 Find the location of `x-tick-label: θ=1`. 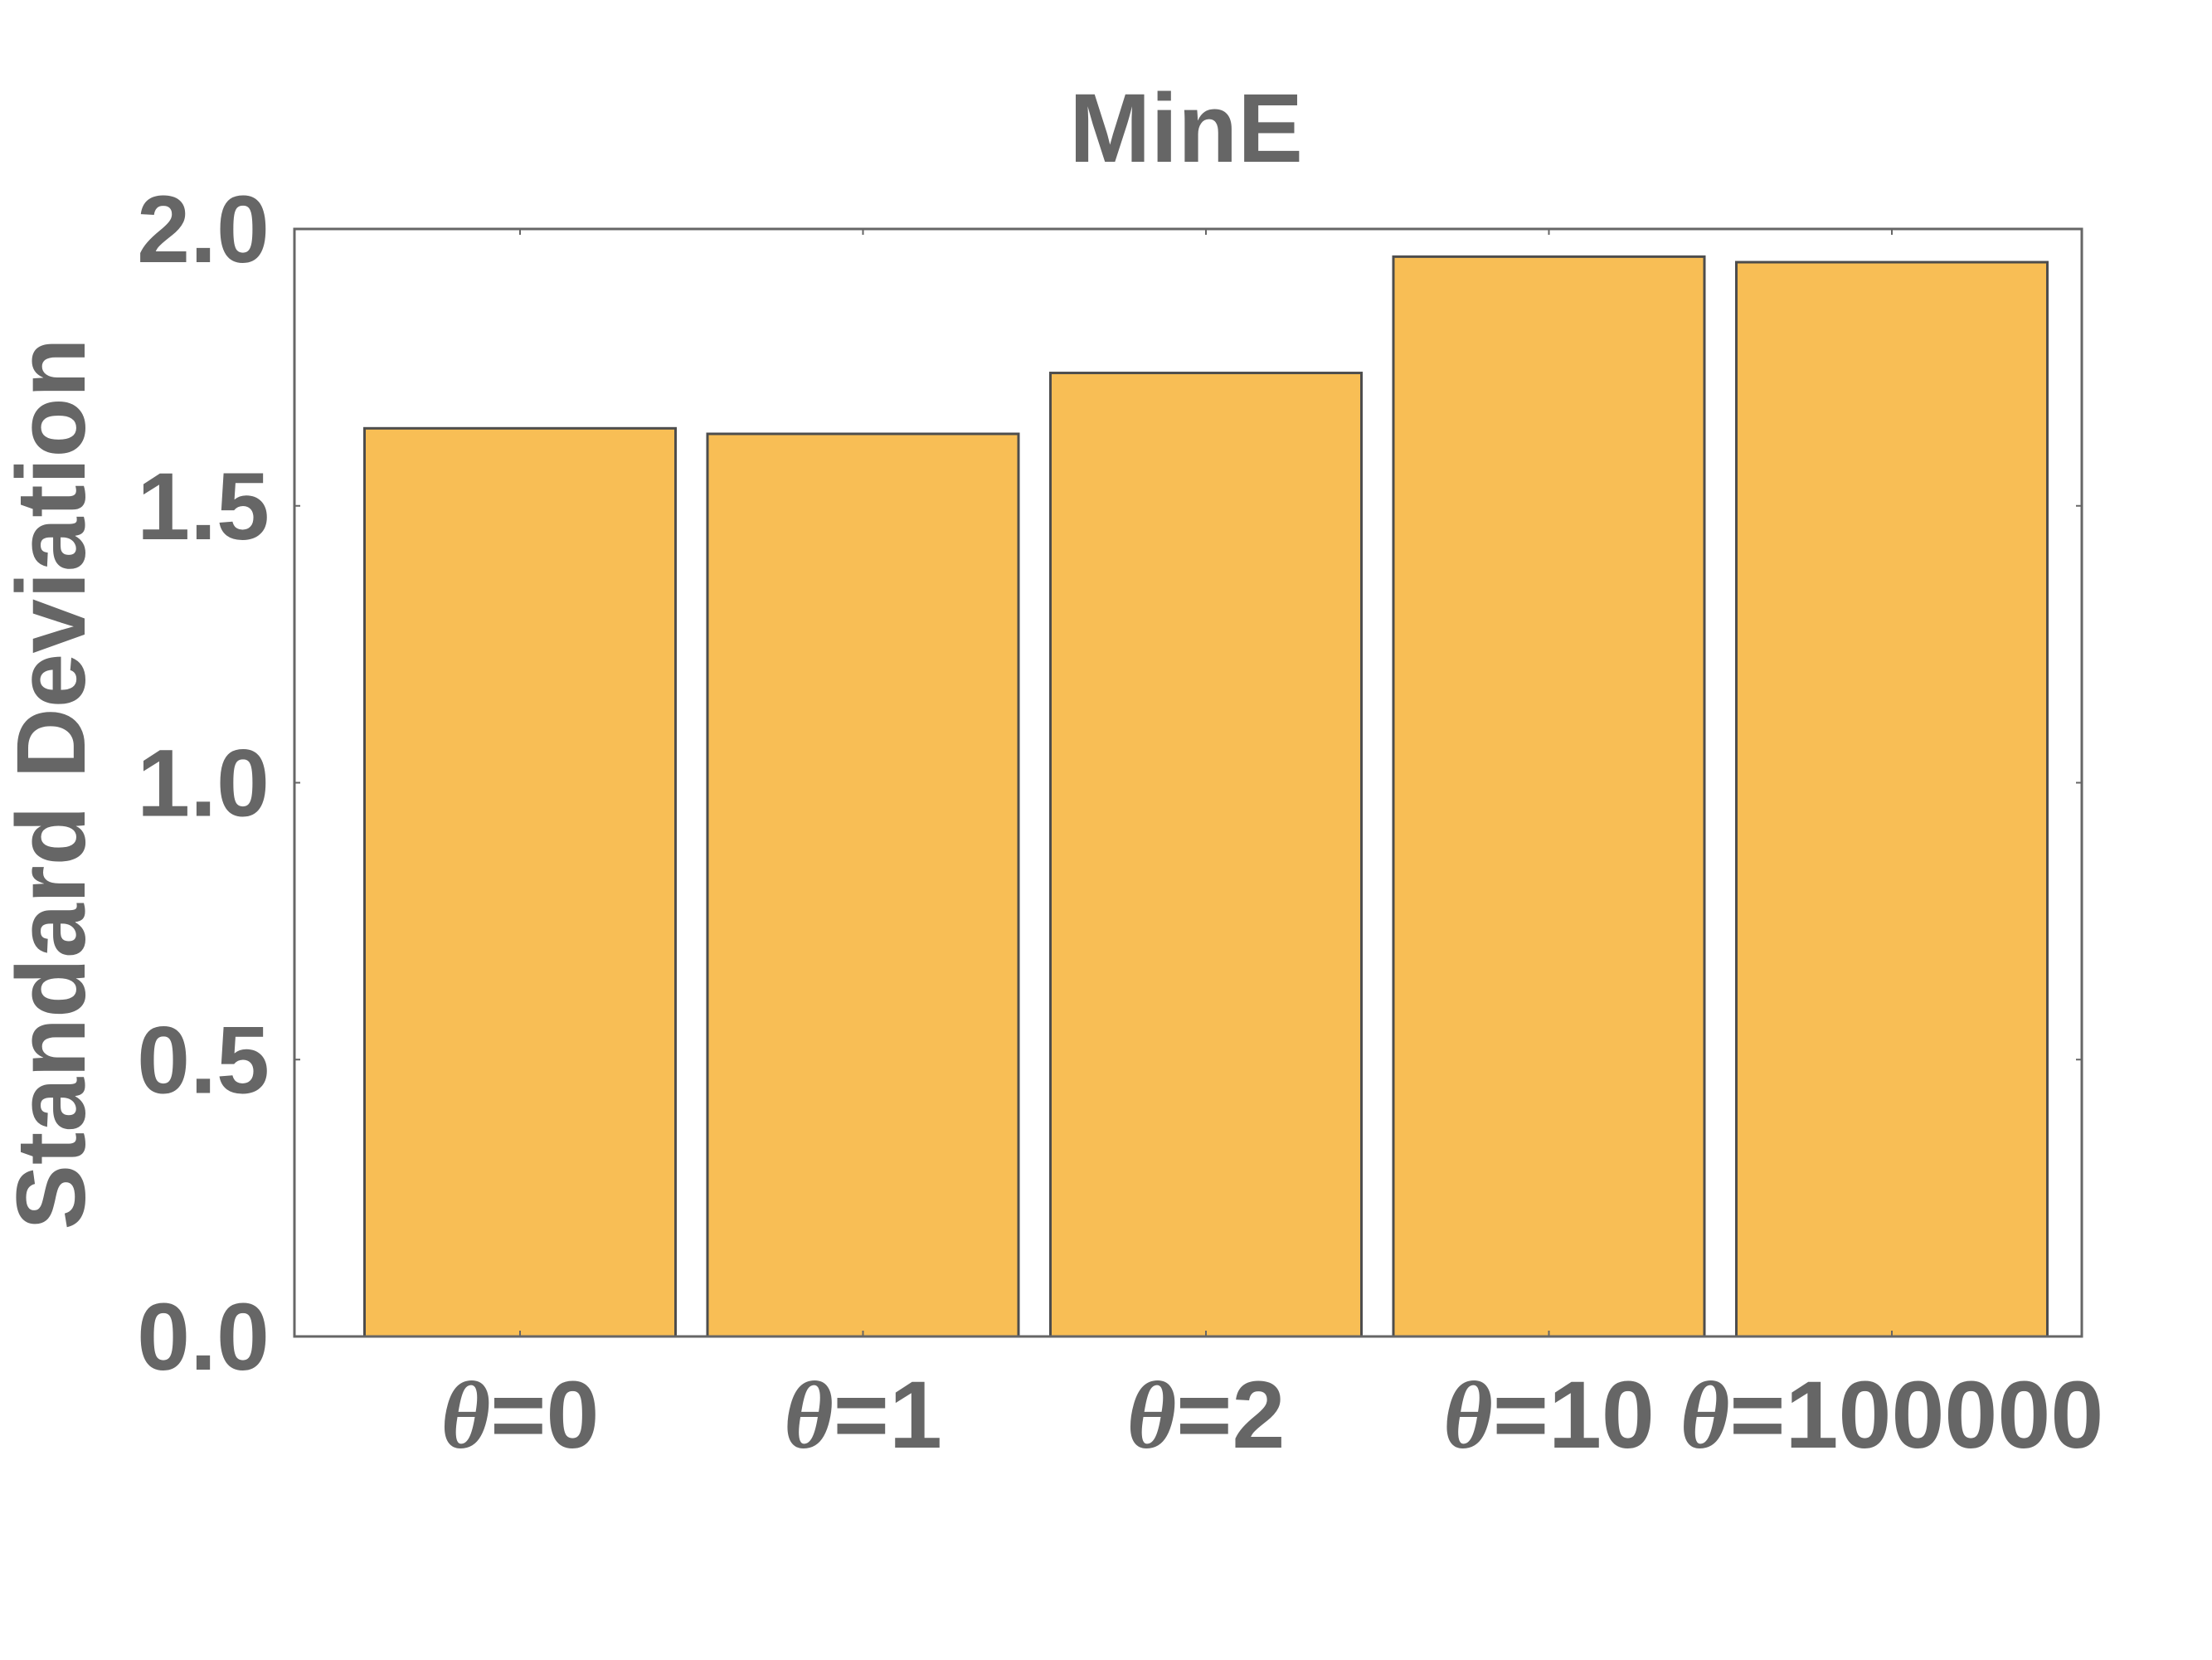

x-tick-label: θ=1 is located at coordinates (863, 1415).